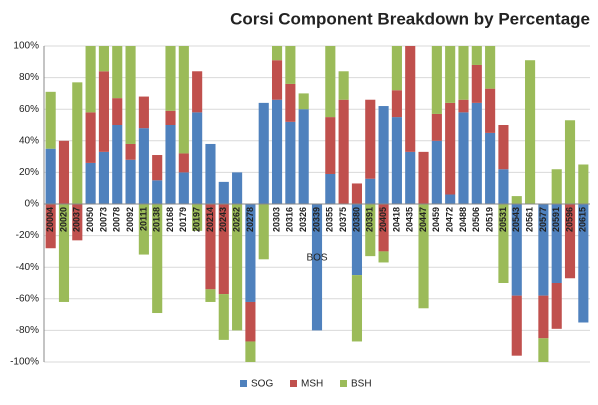 The image size is (598, 405). Describe the element at coordinates (90, 219) in the screenshot. I see `x-tick-label: 20050` at that location.